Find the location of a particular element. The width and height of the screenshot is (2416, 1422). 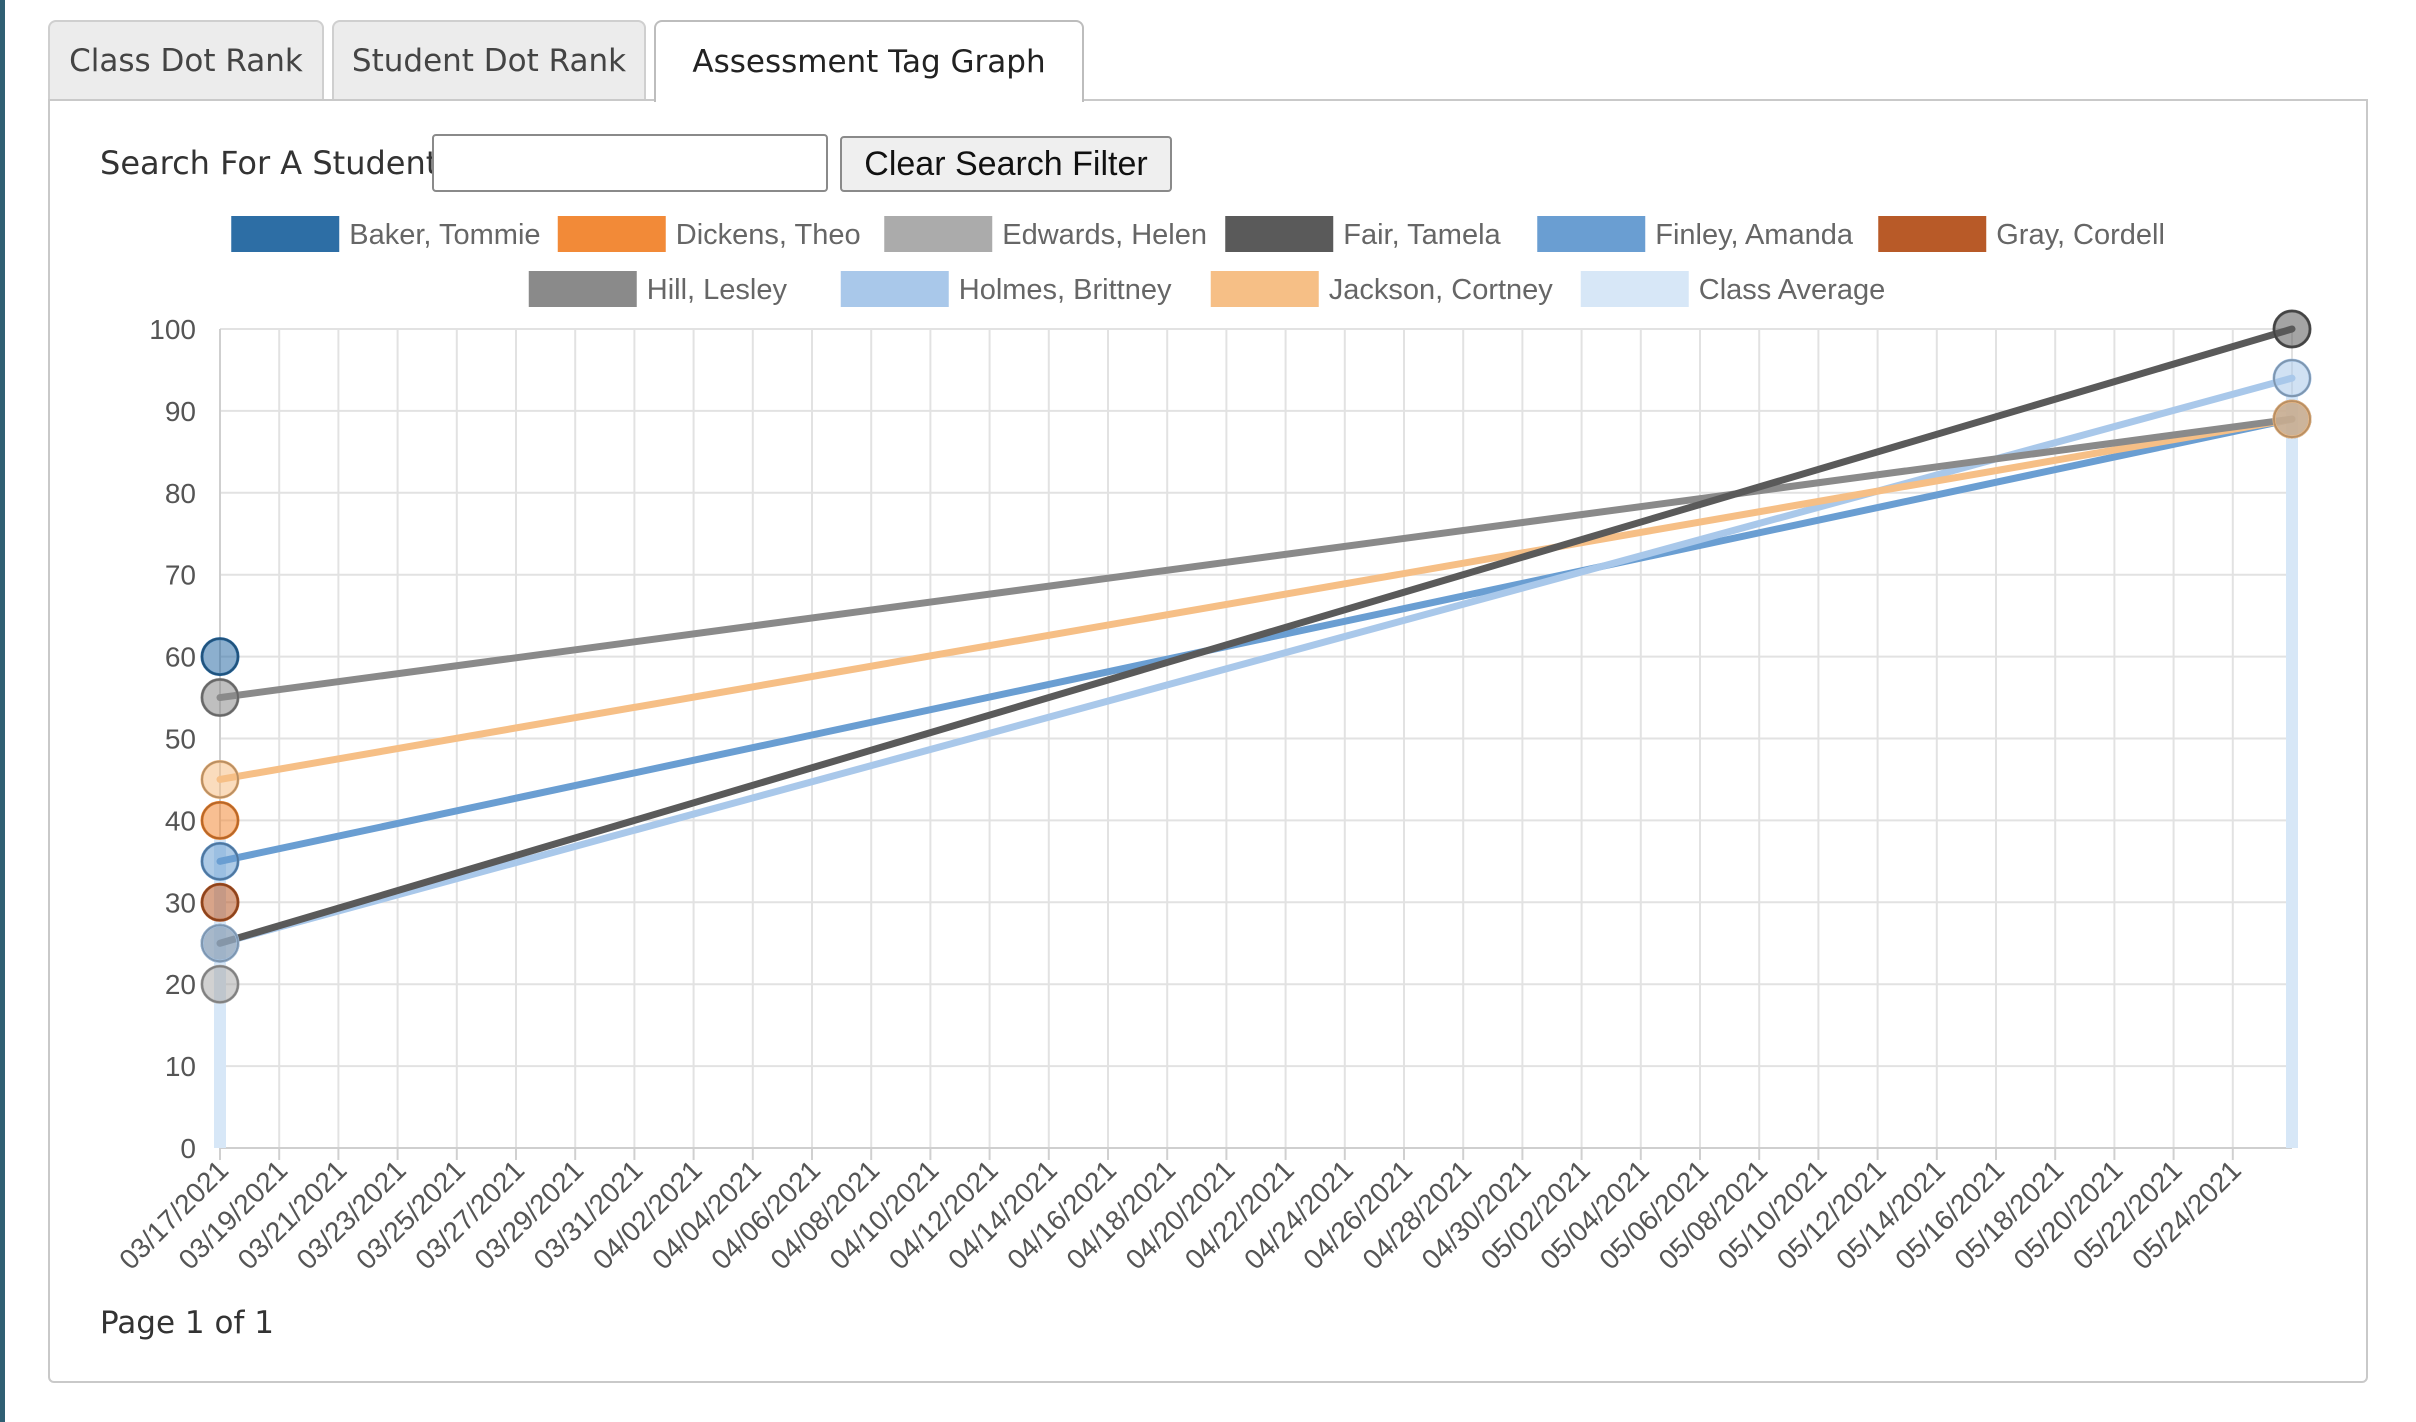

search-label: Search For A Student: is located at coordinates (275, 163).